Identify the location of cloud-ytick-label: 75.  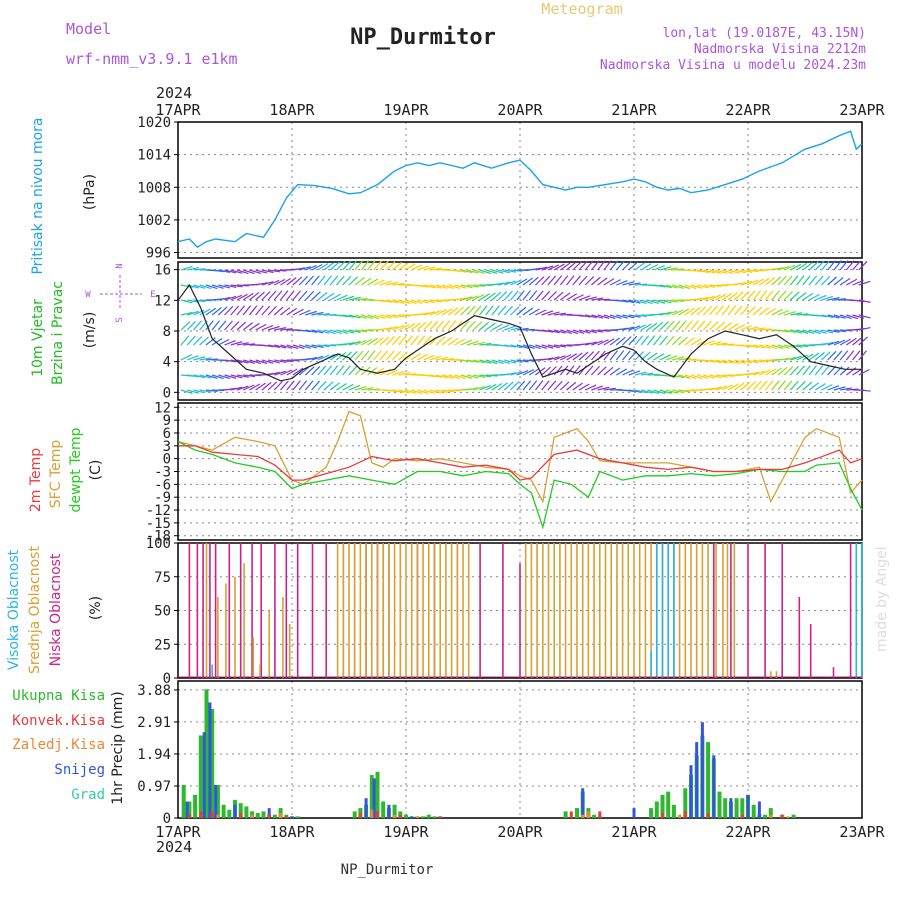
(162, 578).